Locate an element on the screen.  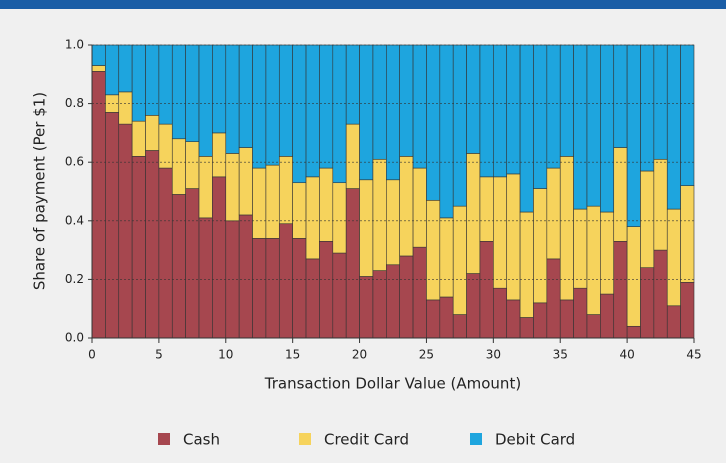
y-tick-label: 1.0 is located at coordinates (74, 45).